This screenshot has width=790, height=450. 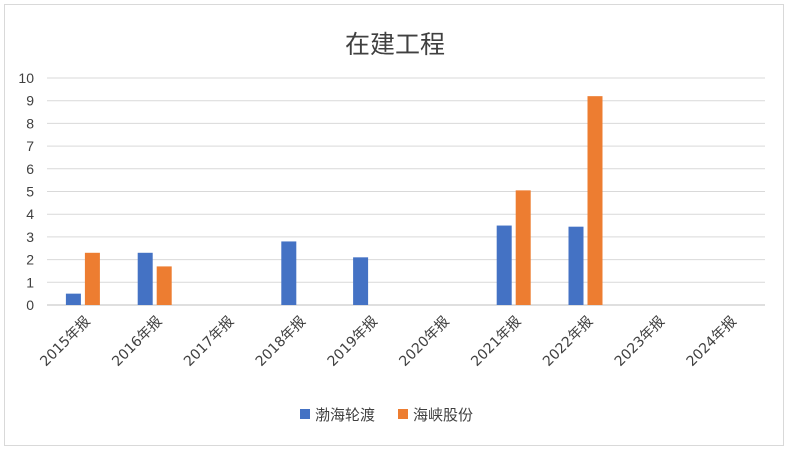 I want to click on y-tick-label: 7, so click(x=30, y=146).